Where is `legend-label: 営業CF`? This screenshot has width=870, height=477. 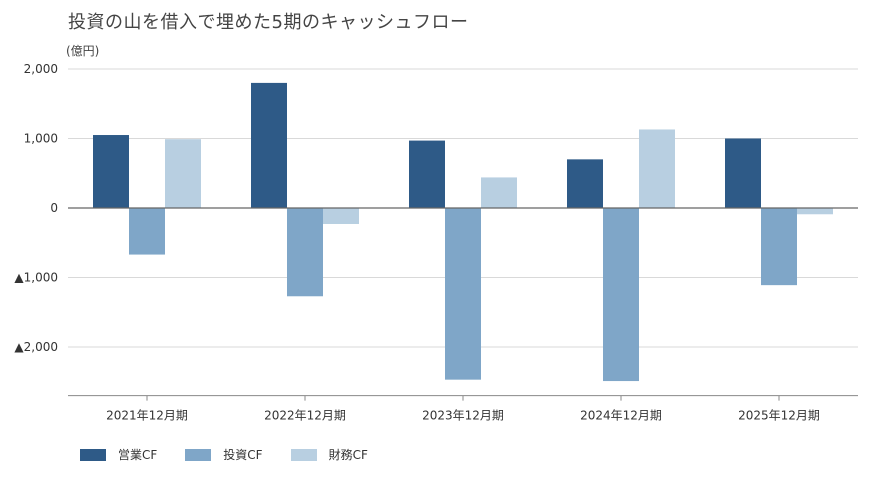 legend-label: 営業CF is located at coordinates (138, 455).